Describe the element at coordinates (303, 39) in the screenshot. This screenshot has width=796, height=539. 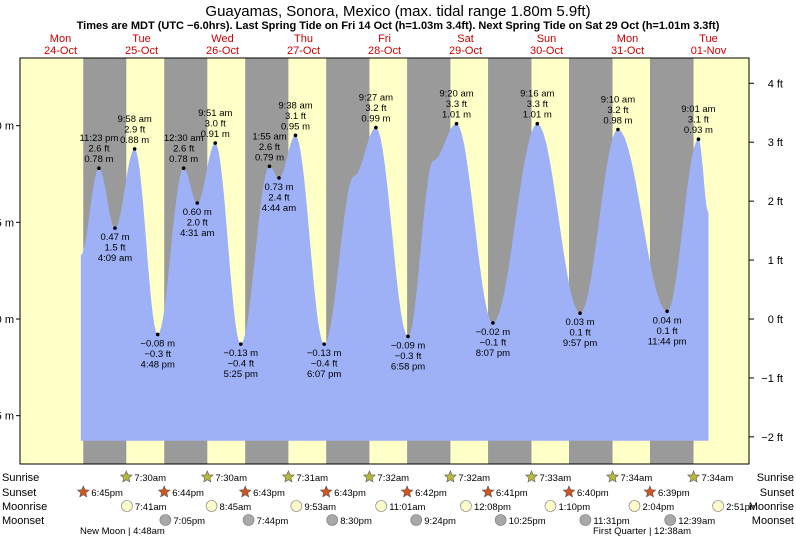
I see `day-name: Thu` at that location.